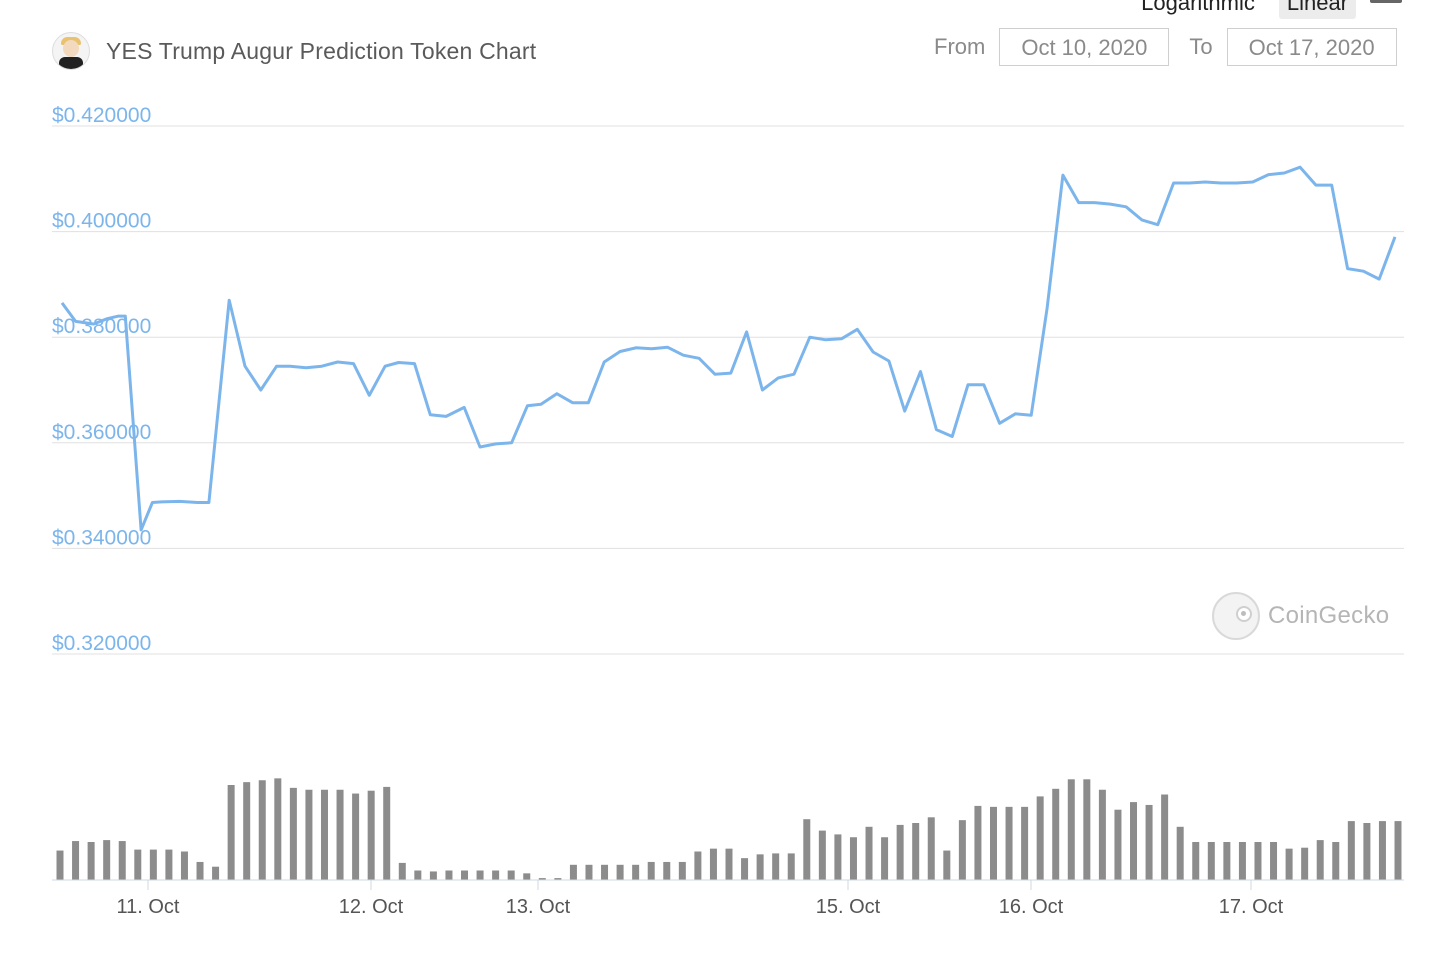 This screenshot has height=964, width=1456. I want to click on y-tick-label: $0.400000, so click(101, 221).